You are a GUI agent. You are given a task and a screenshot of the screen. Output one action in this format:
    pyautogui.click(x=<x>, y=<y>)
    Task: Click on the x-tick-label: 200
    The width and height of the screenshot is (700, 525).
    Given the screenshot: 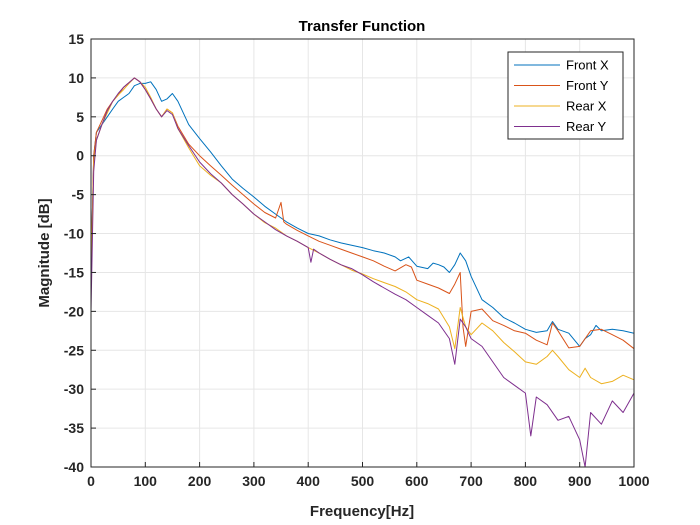 What is the action you would take?
    pyautogui.click(x=200, y=481)
    